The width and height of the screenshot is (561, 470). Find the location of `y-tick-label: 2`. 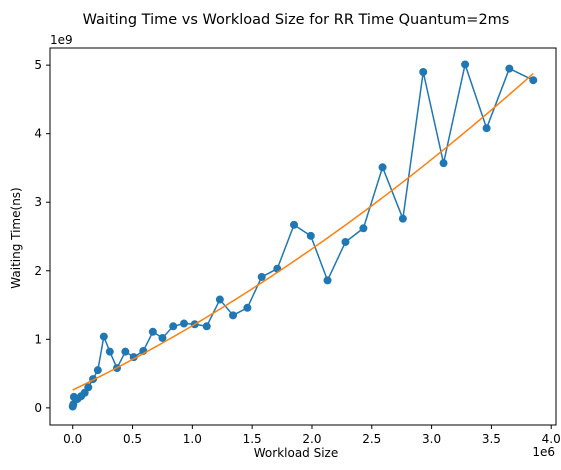

y-tick-label: 2 is located at coordinates (38, 271).